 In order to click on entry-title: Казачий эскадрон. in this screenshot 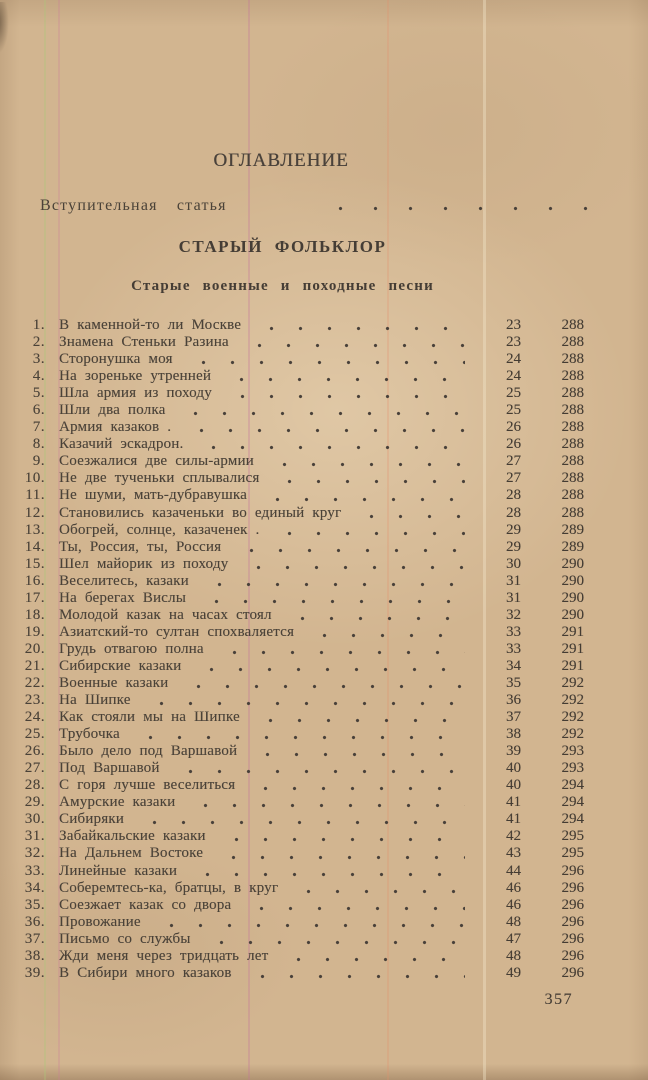, I will do `click(121, 444)`.